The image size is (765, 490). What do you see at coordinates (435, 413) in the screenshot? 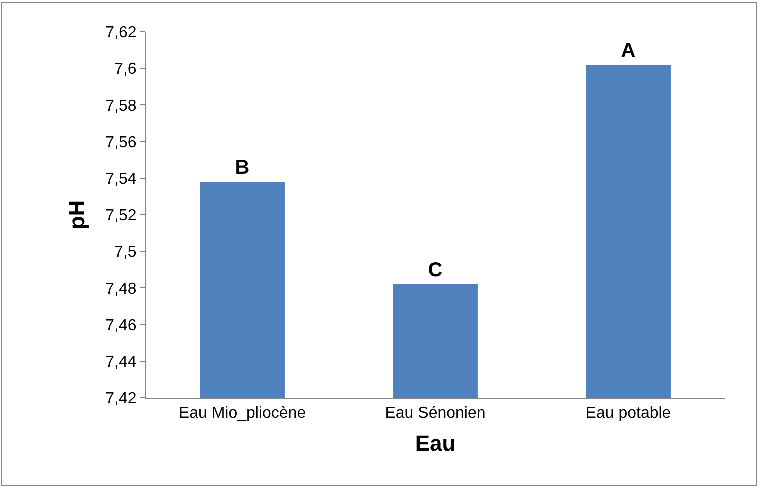
I see `x-tick-label: Eau Sénonien` at bounding box center [435, 413].